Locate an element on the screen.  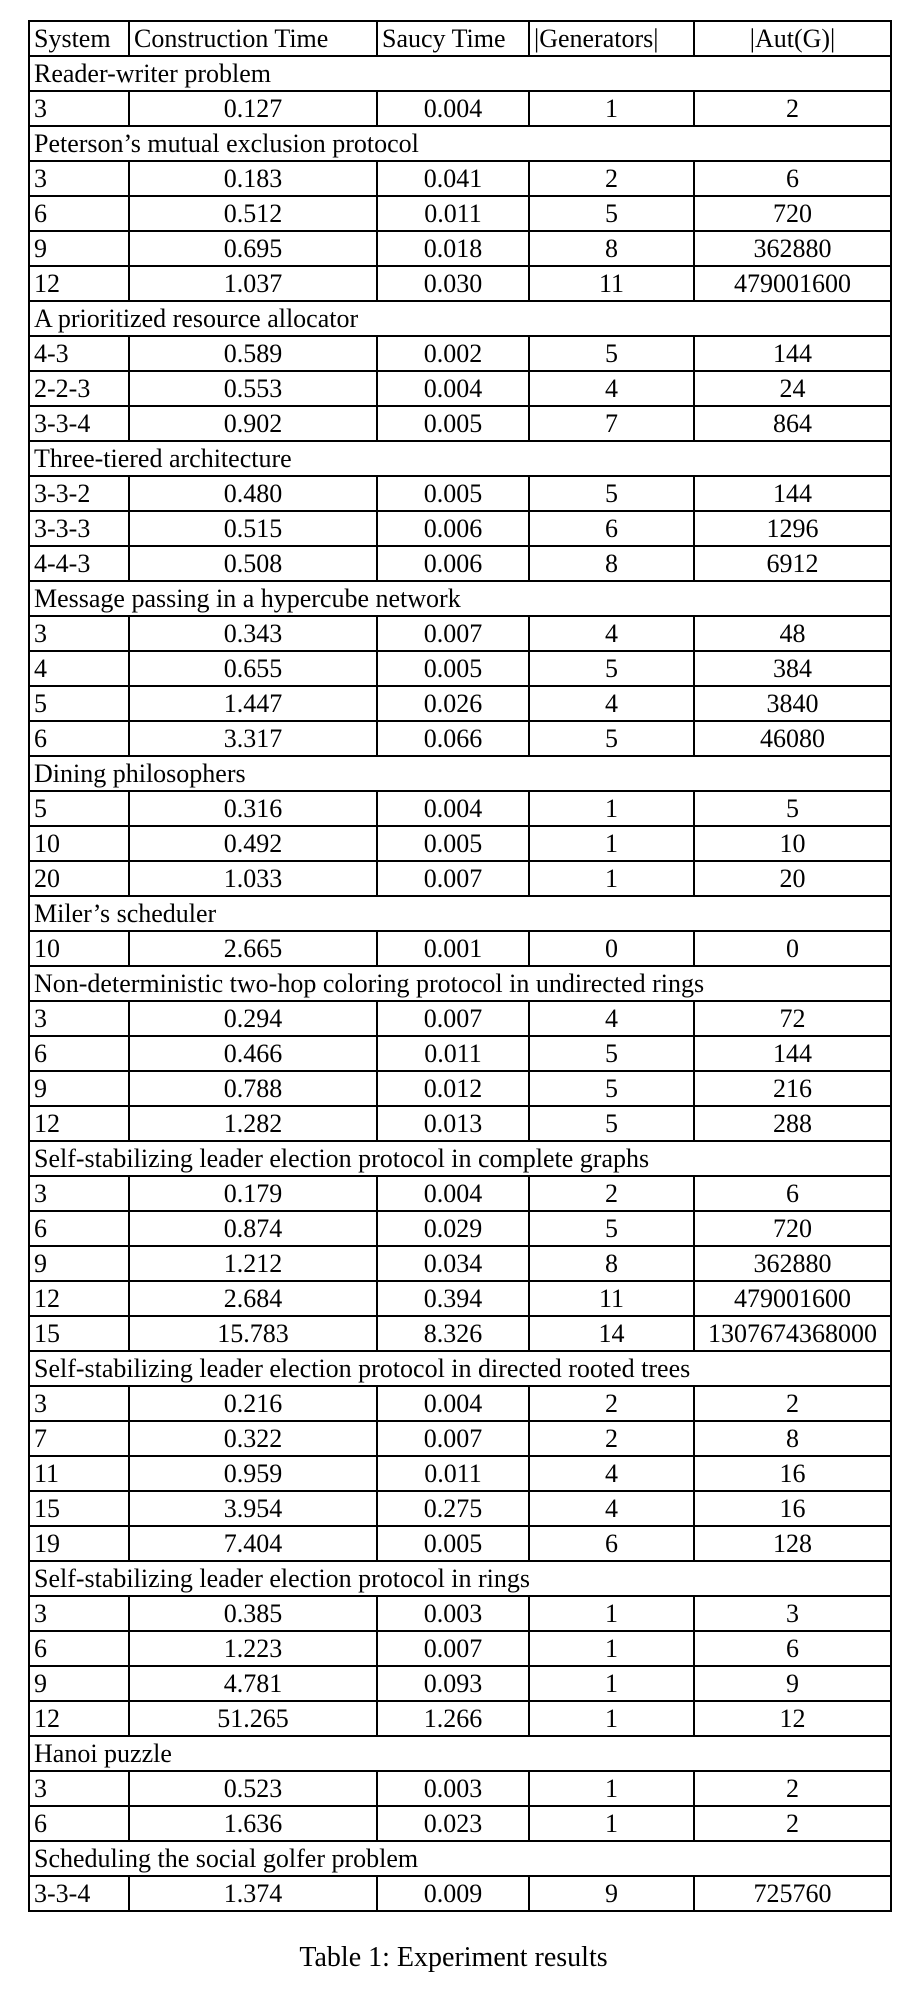
value-cell: 6912 is located at coordinates (792, 563).